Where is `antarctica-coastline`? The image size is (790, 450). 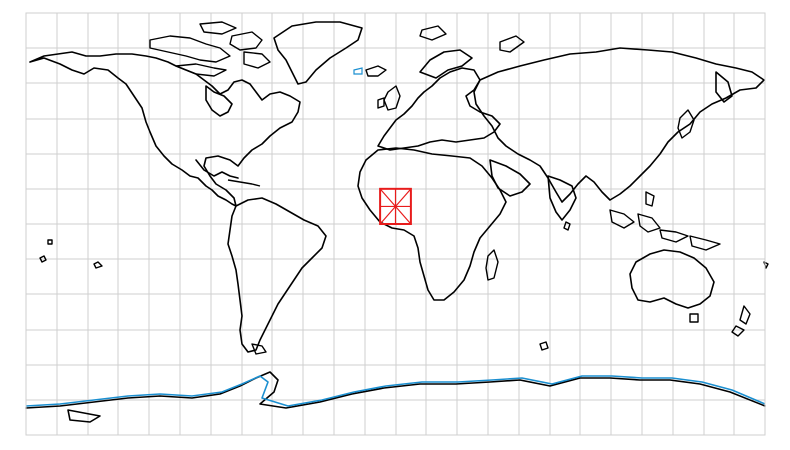
antarctica-coastline is located at coordinates (395, 390).